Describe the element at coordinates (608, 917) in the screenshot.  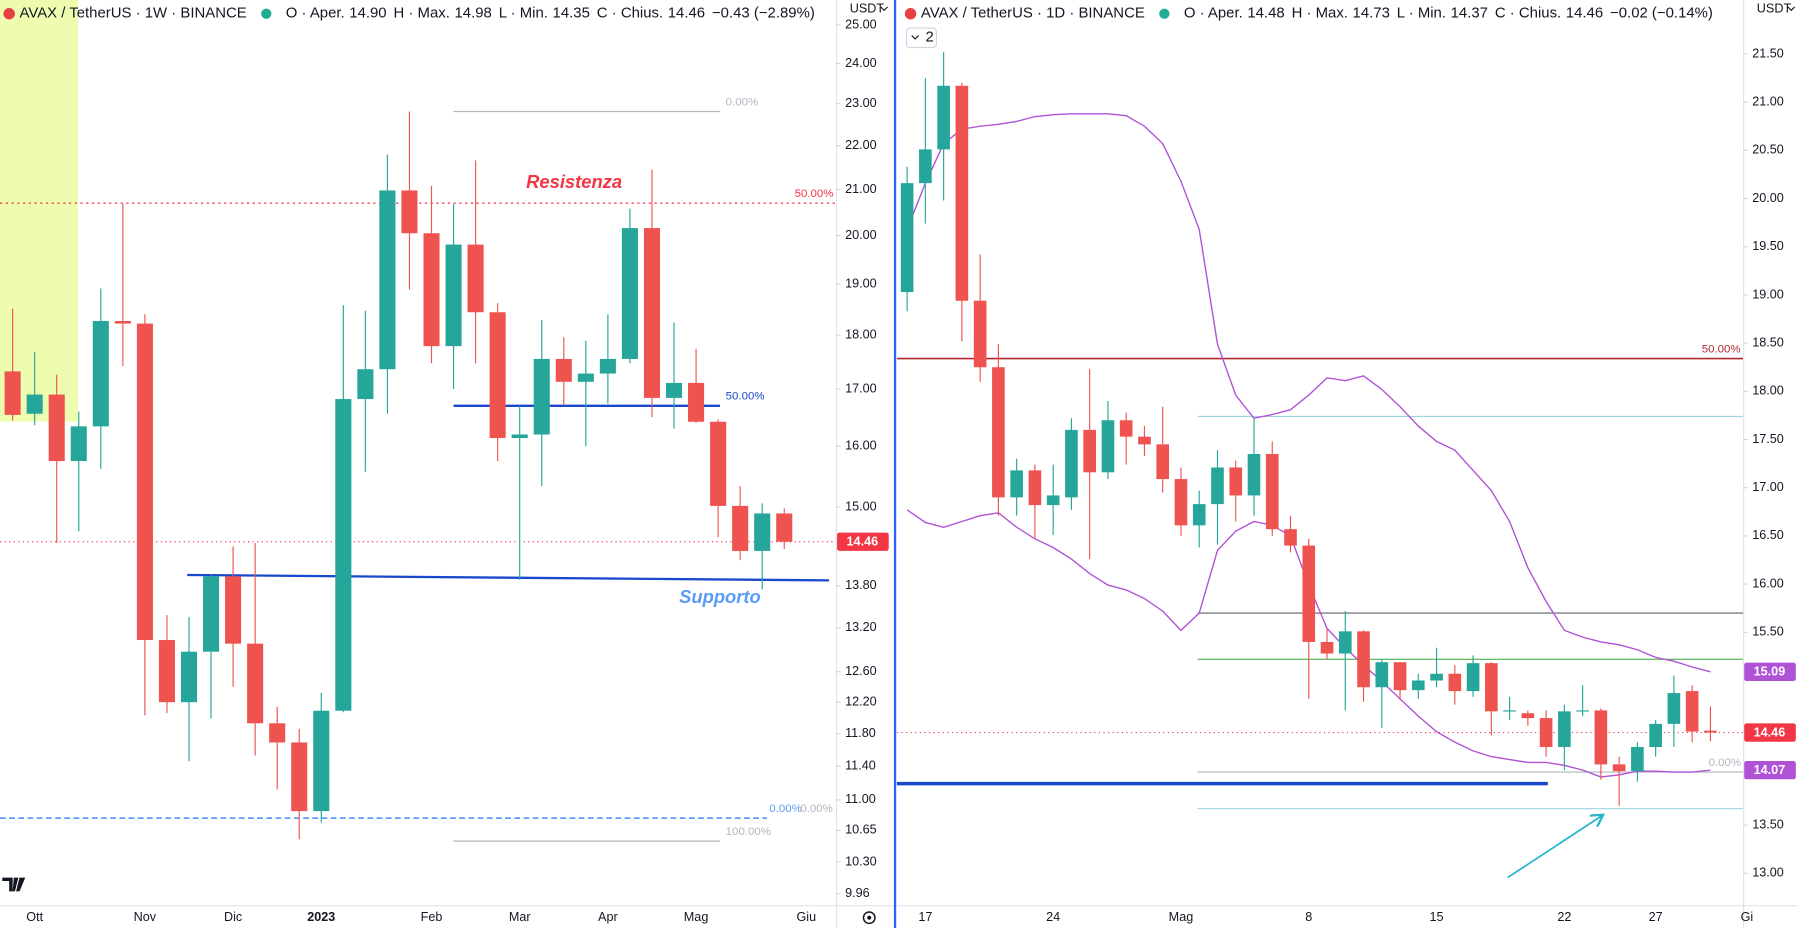
I see `x-tick-label: Apr` at that location.